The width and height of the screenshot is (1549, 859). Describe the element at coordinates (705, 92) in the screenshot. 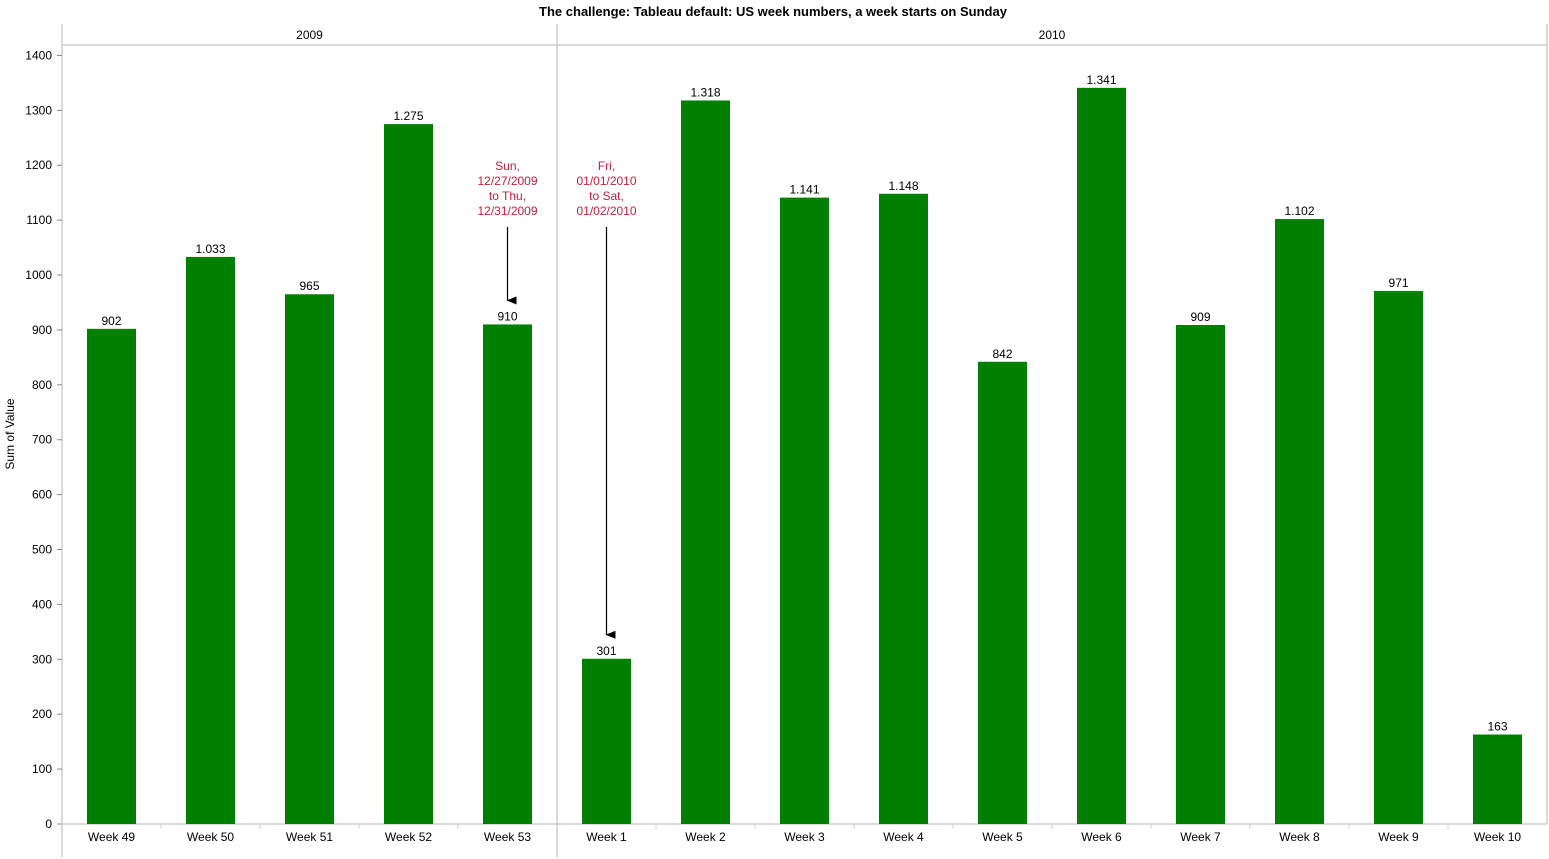

I see `data-label-2010-week-2: 1.318` at that location.